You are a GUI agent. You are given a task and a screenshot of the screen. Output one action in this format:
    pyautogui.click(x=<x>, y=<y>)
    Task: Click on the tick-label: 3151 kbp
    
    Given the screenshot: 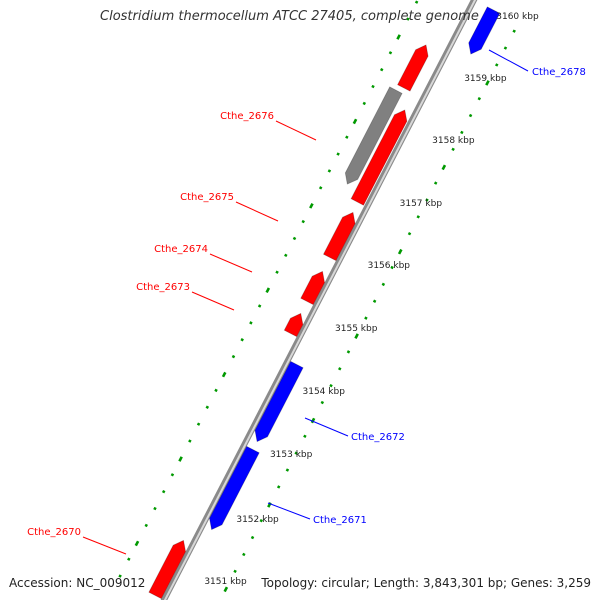 What is the action you would take?
    pyautogui.click(x=225, y=582)
    